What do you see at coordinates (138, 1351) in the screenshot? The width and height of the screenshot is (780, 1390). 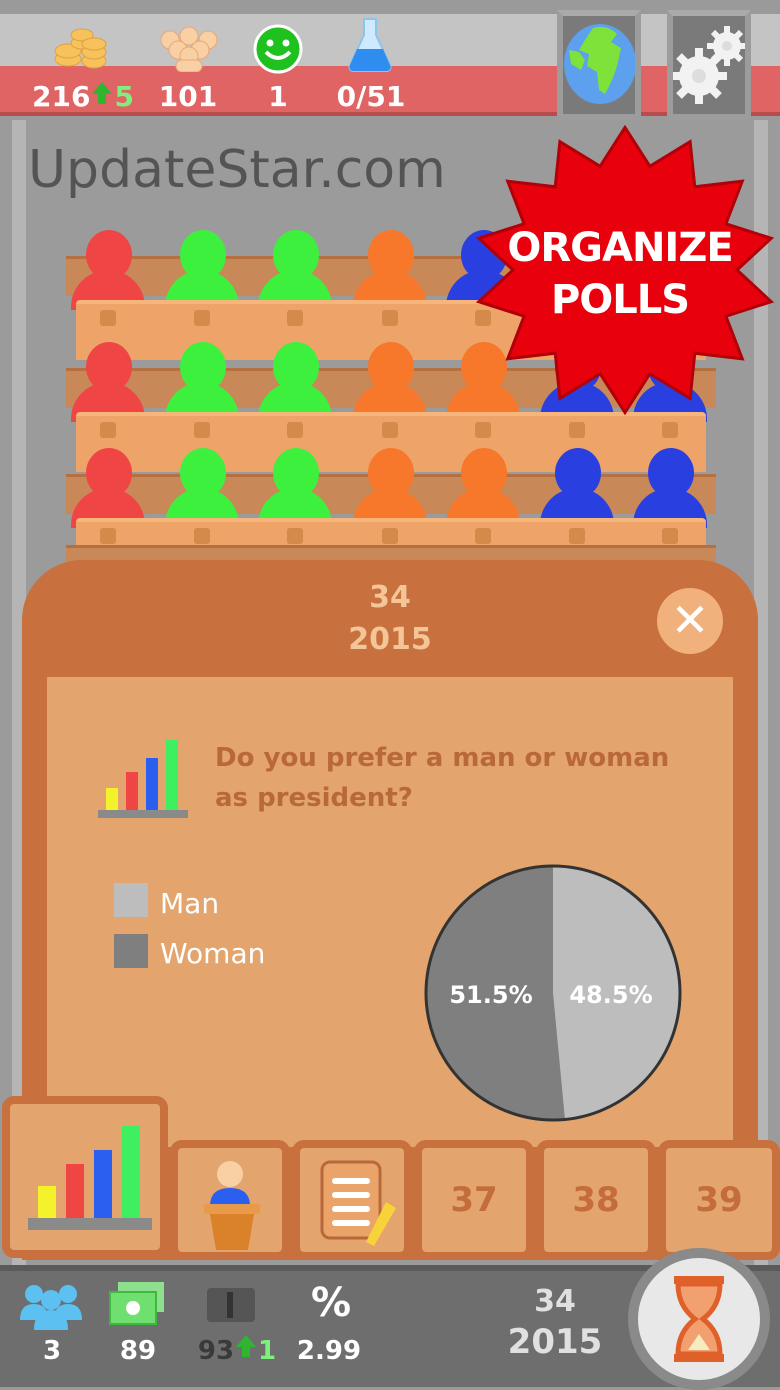 I see `cash-value: 89` at bounding box center [138, 1351].